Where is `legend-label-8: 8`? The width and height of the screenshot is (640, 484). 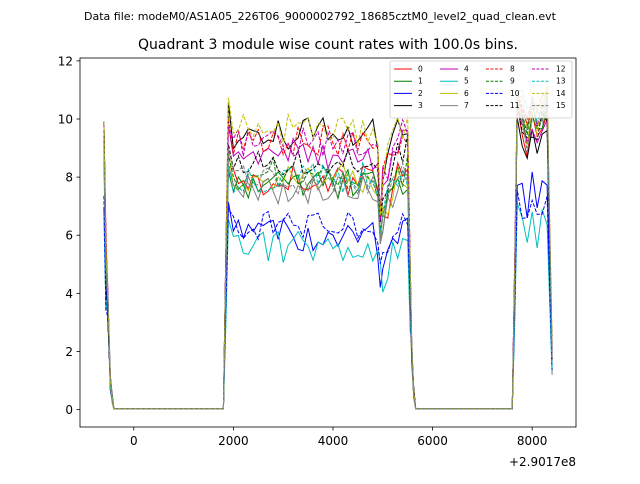 legend-label-8: 8 is located at coordinates (512, 69).